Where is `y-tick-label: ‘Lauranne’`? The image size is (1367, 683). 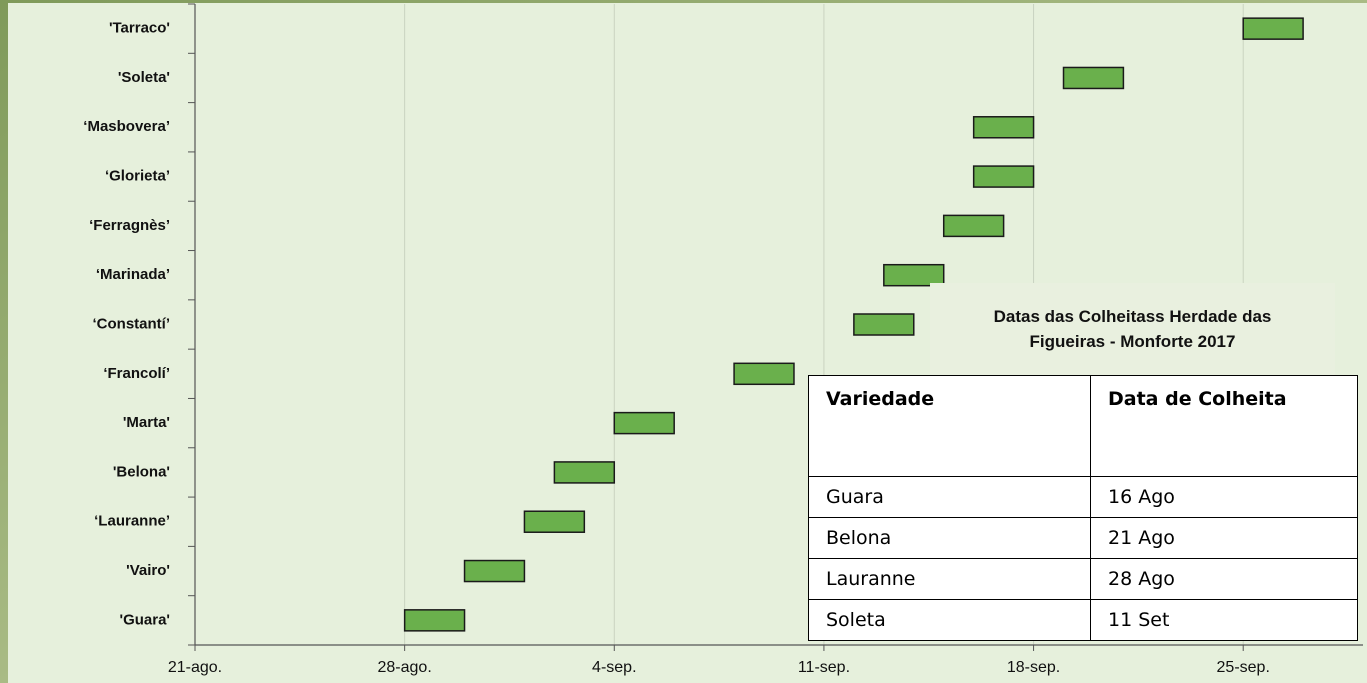 y-tick-label: ‘Lauranne’ is located at coordinates (132, 521).